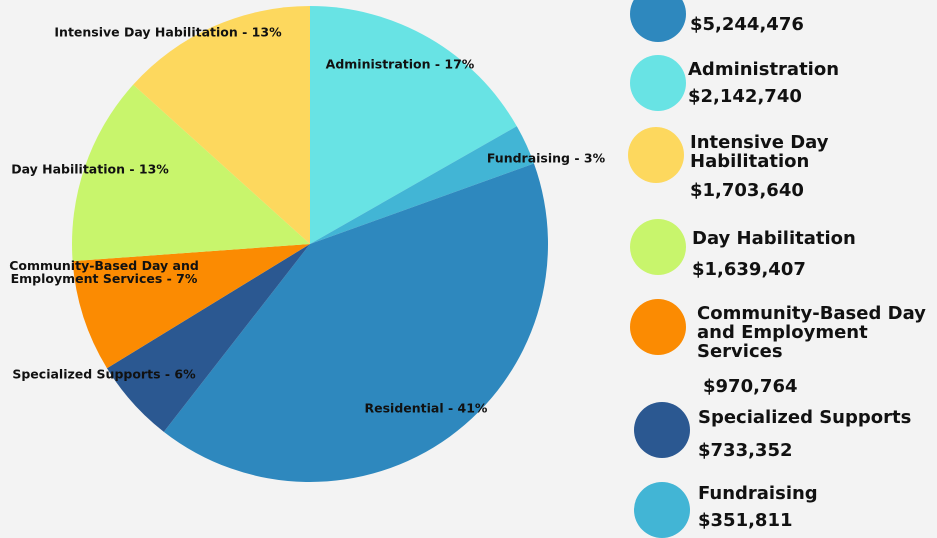 The width and height of the screenshot is (937, 538). What do you see at coordinates (758, 493) in the screenshot?
I see `legend-name: Fundraising` at bounding box center [758, 493].